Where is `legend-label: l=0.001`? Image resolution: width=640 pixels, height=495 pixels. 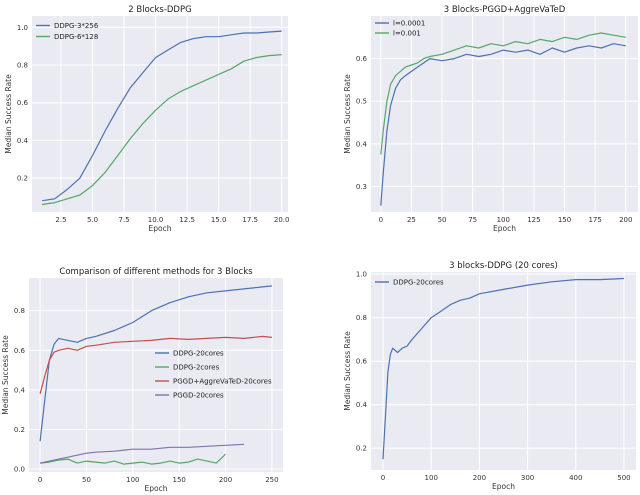
legend-label: l=0.001 is located at coordinates (407, 34).